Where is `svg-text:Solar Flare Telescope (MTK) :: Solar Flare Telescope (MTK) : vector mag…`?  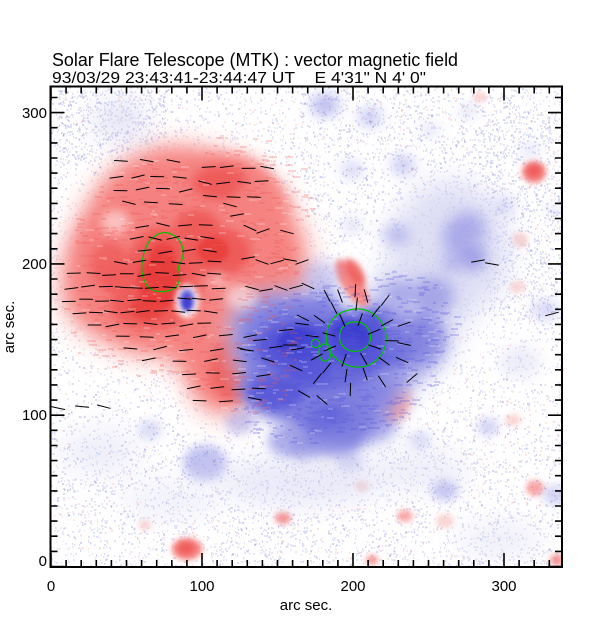 svg-text:Solar Flare Telescope (MTK) :: Solar Flare Telescope (MTK) : vector mag… is located at coordinates (255, 60).